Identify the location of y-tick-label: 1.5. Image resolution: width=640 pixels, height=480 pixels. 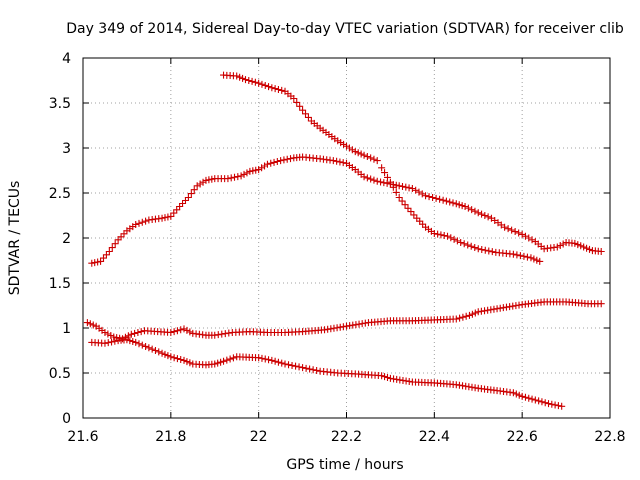
(60, 284).